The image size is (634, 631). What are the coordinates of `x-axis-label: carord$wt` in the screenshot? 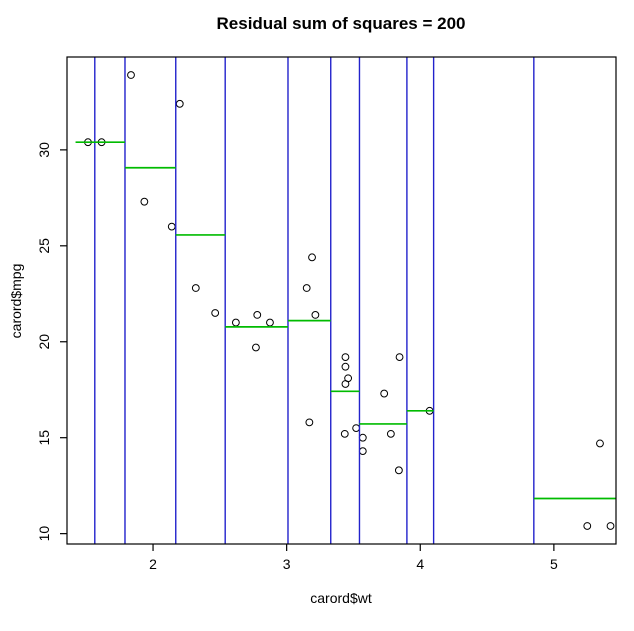 It's located at (341, 598).